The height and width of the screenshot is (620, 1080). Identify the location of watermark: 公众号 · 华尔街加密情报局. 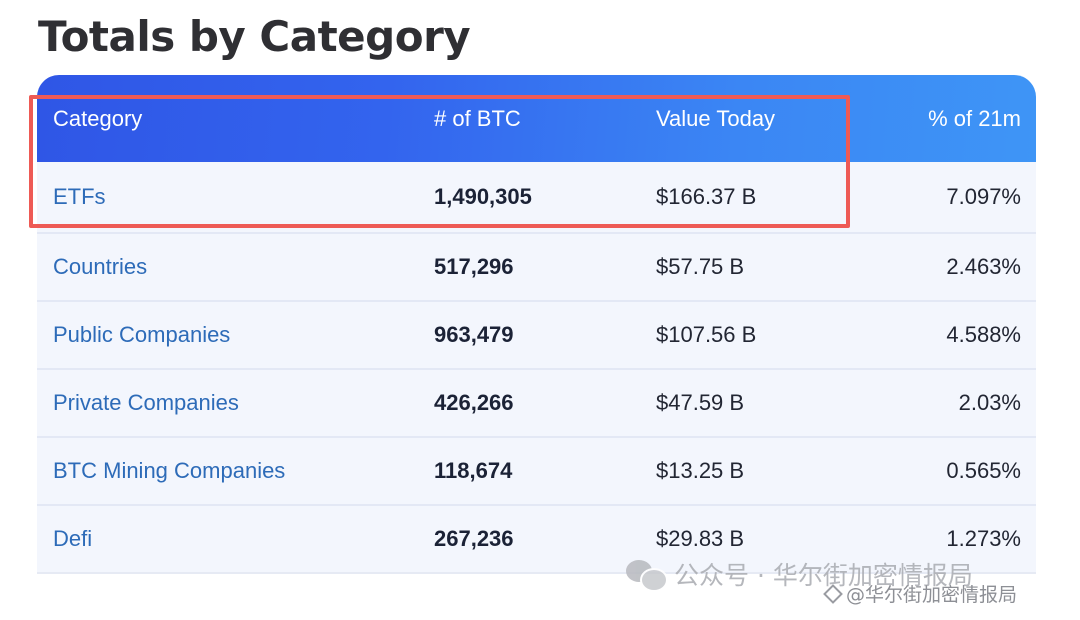
(799, 574).